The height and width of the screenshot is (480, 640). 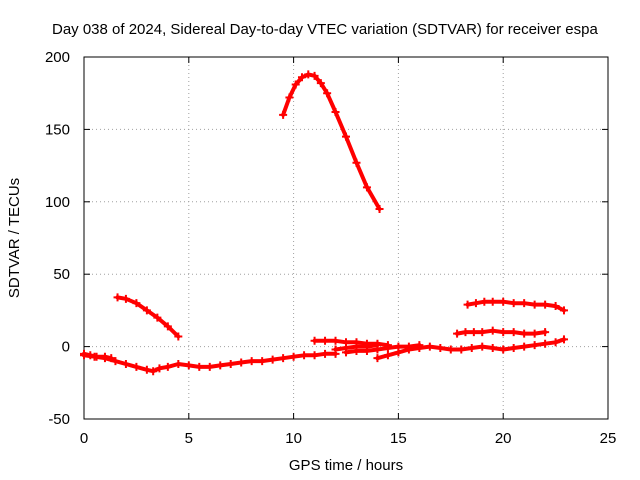 What do you see at coordinates (346, 465) in the screenshot?
I see `x-axis-label: GPS time / hours` at bounding box center [346, 465].